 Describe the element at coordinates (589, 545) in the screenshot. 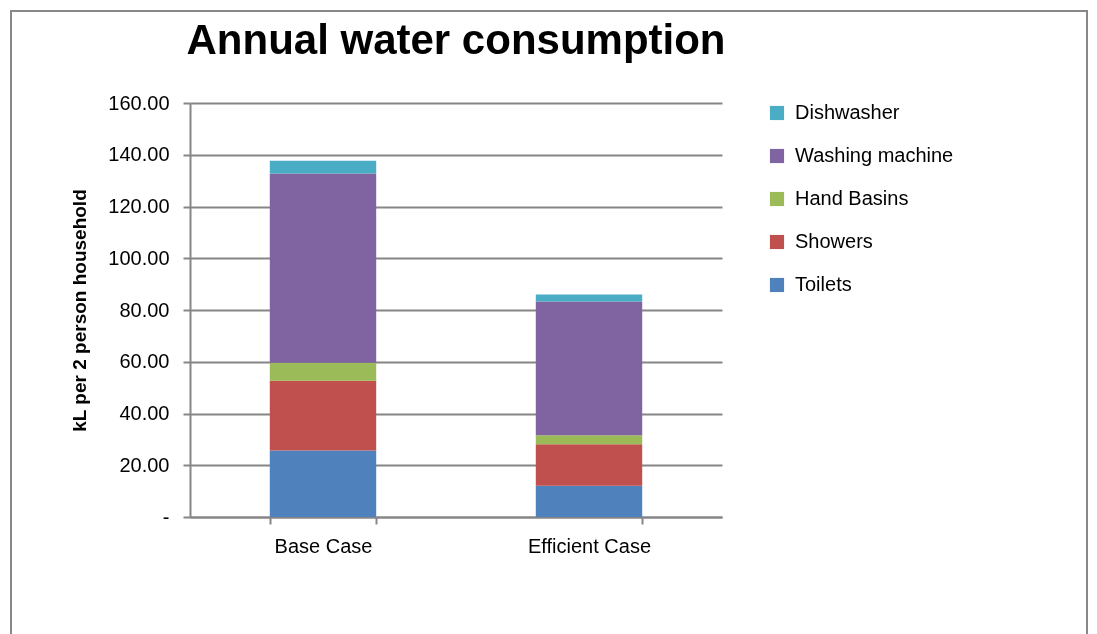

I see `x-tick-label: Efficient Case` at that location.